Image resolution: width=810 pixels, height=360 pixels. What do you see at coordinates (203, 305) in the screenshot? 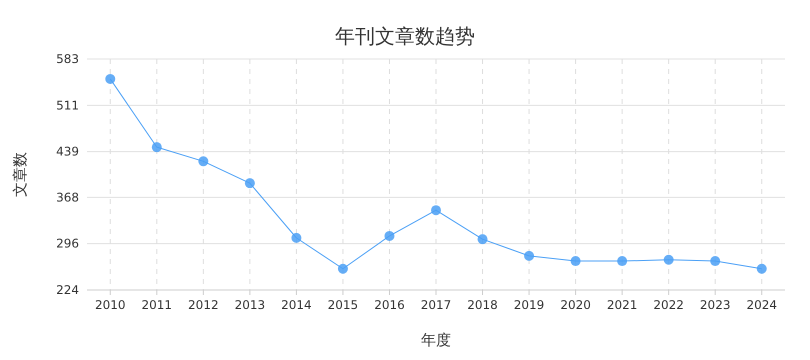
I see `x-tick-label: 2012` at bounding box center [203, 305].